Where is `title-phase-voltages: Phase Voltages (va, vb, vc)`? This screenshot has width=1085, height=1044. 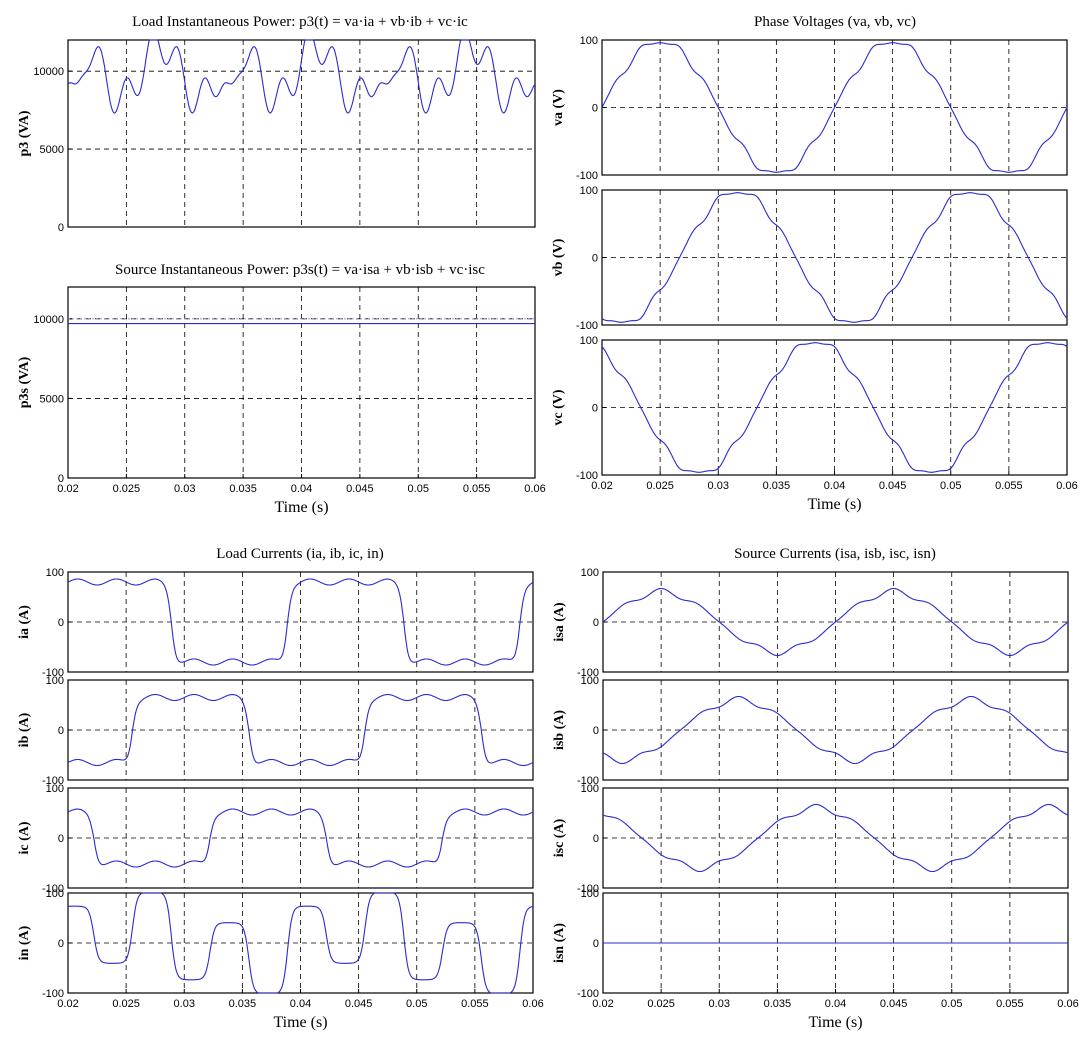 title-phase-voltages: Phase Voltages (va, vb, vc) is located at coordinates (835, 22).